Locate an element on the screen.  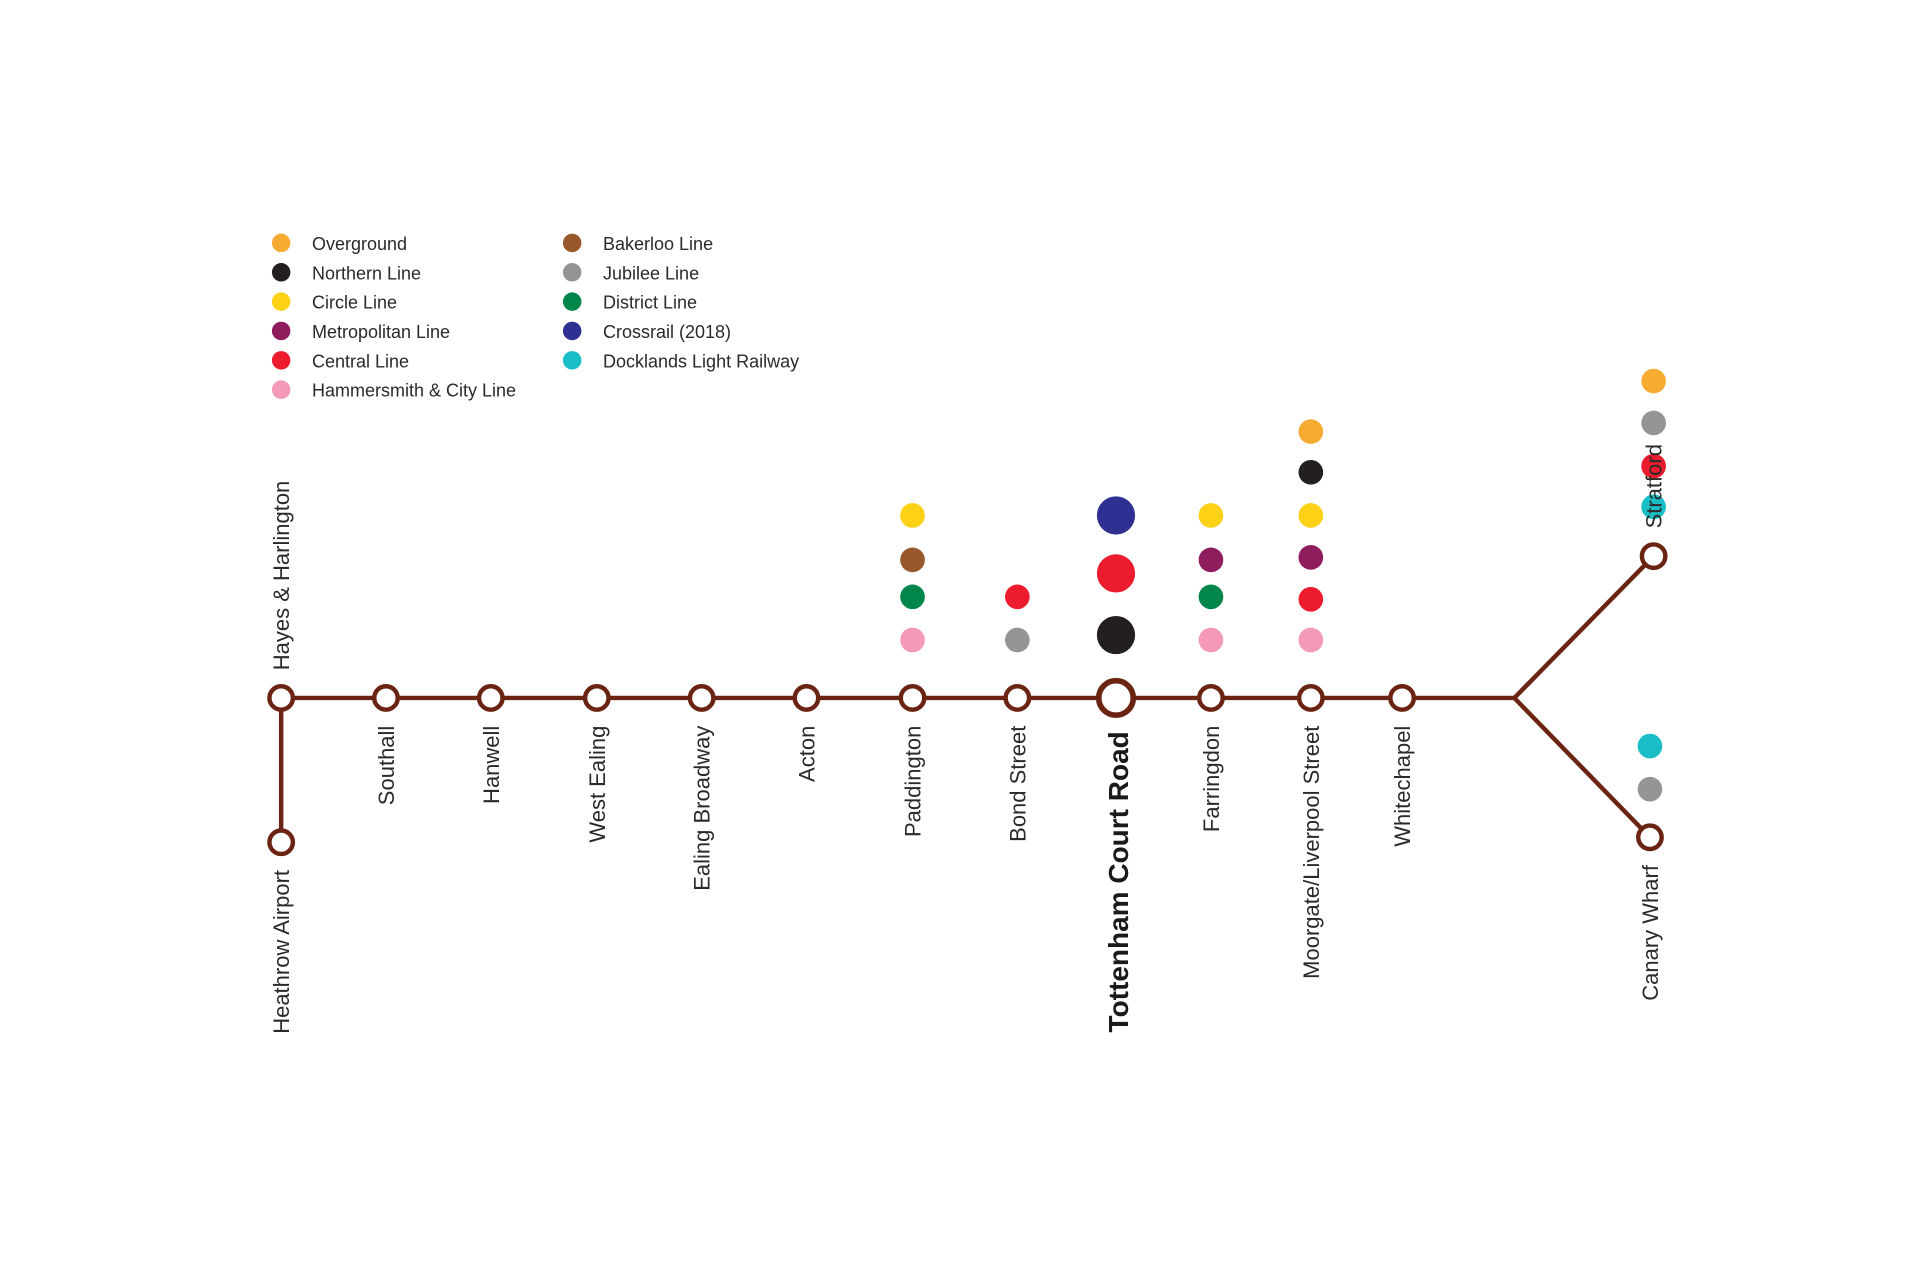
legend-label: Northern Line is located at coordinates (366, 273).